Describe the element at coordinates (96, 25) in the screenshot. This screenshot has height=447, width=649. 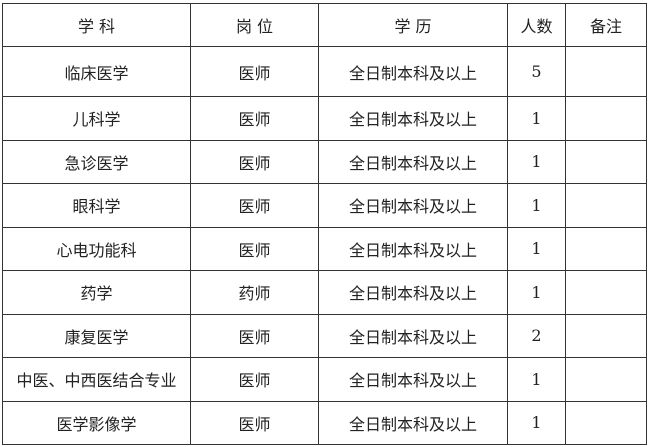
I see `header-subject: 学 科` at that location.